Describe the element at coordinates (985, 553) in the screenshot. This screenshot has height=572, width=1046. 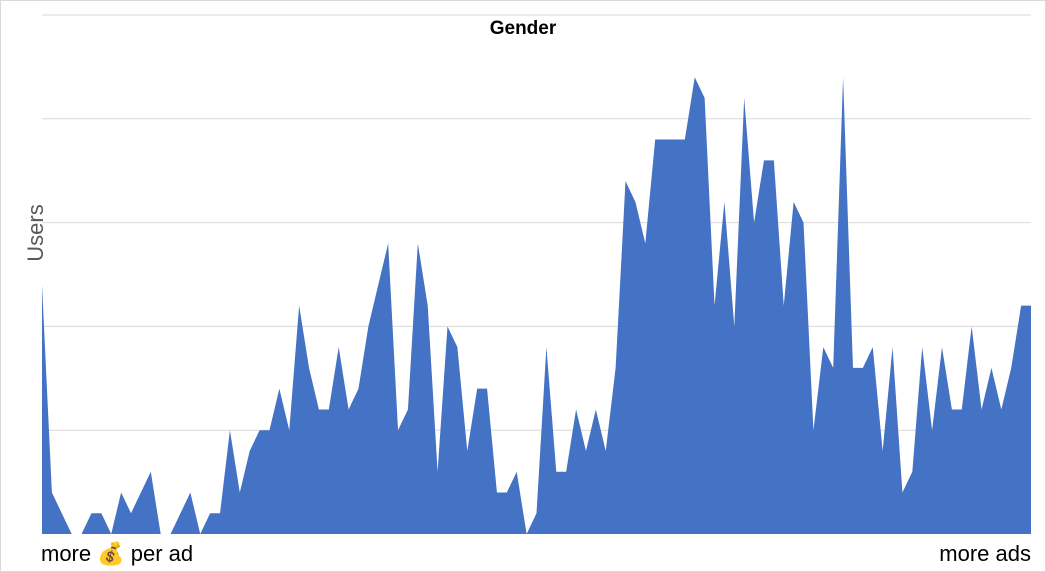
I see `x-tick-label-right: more ads` at that location.